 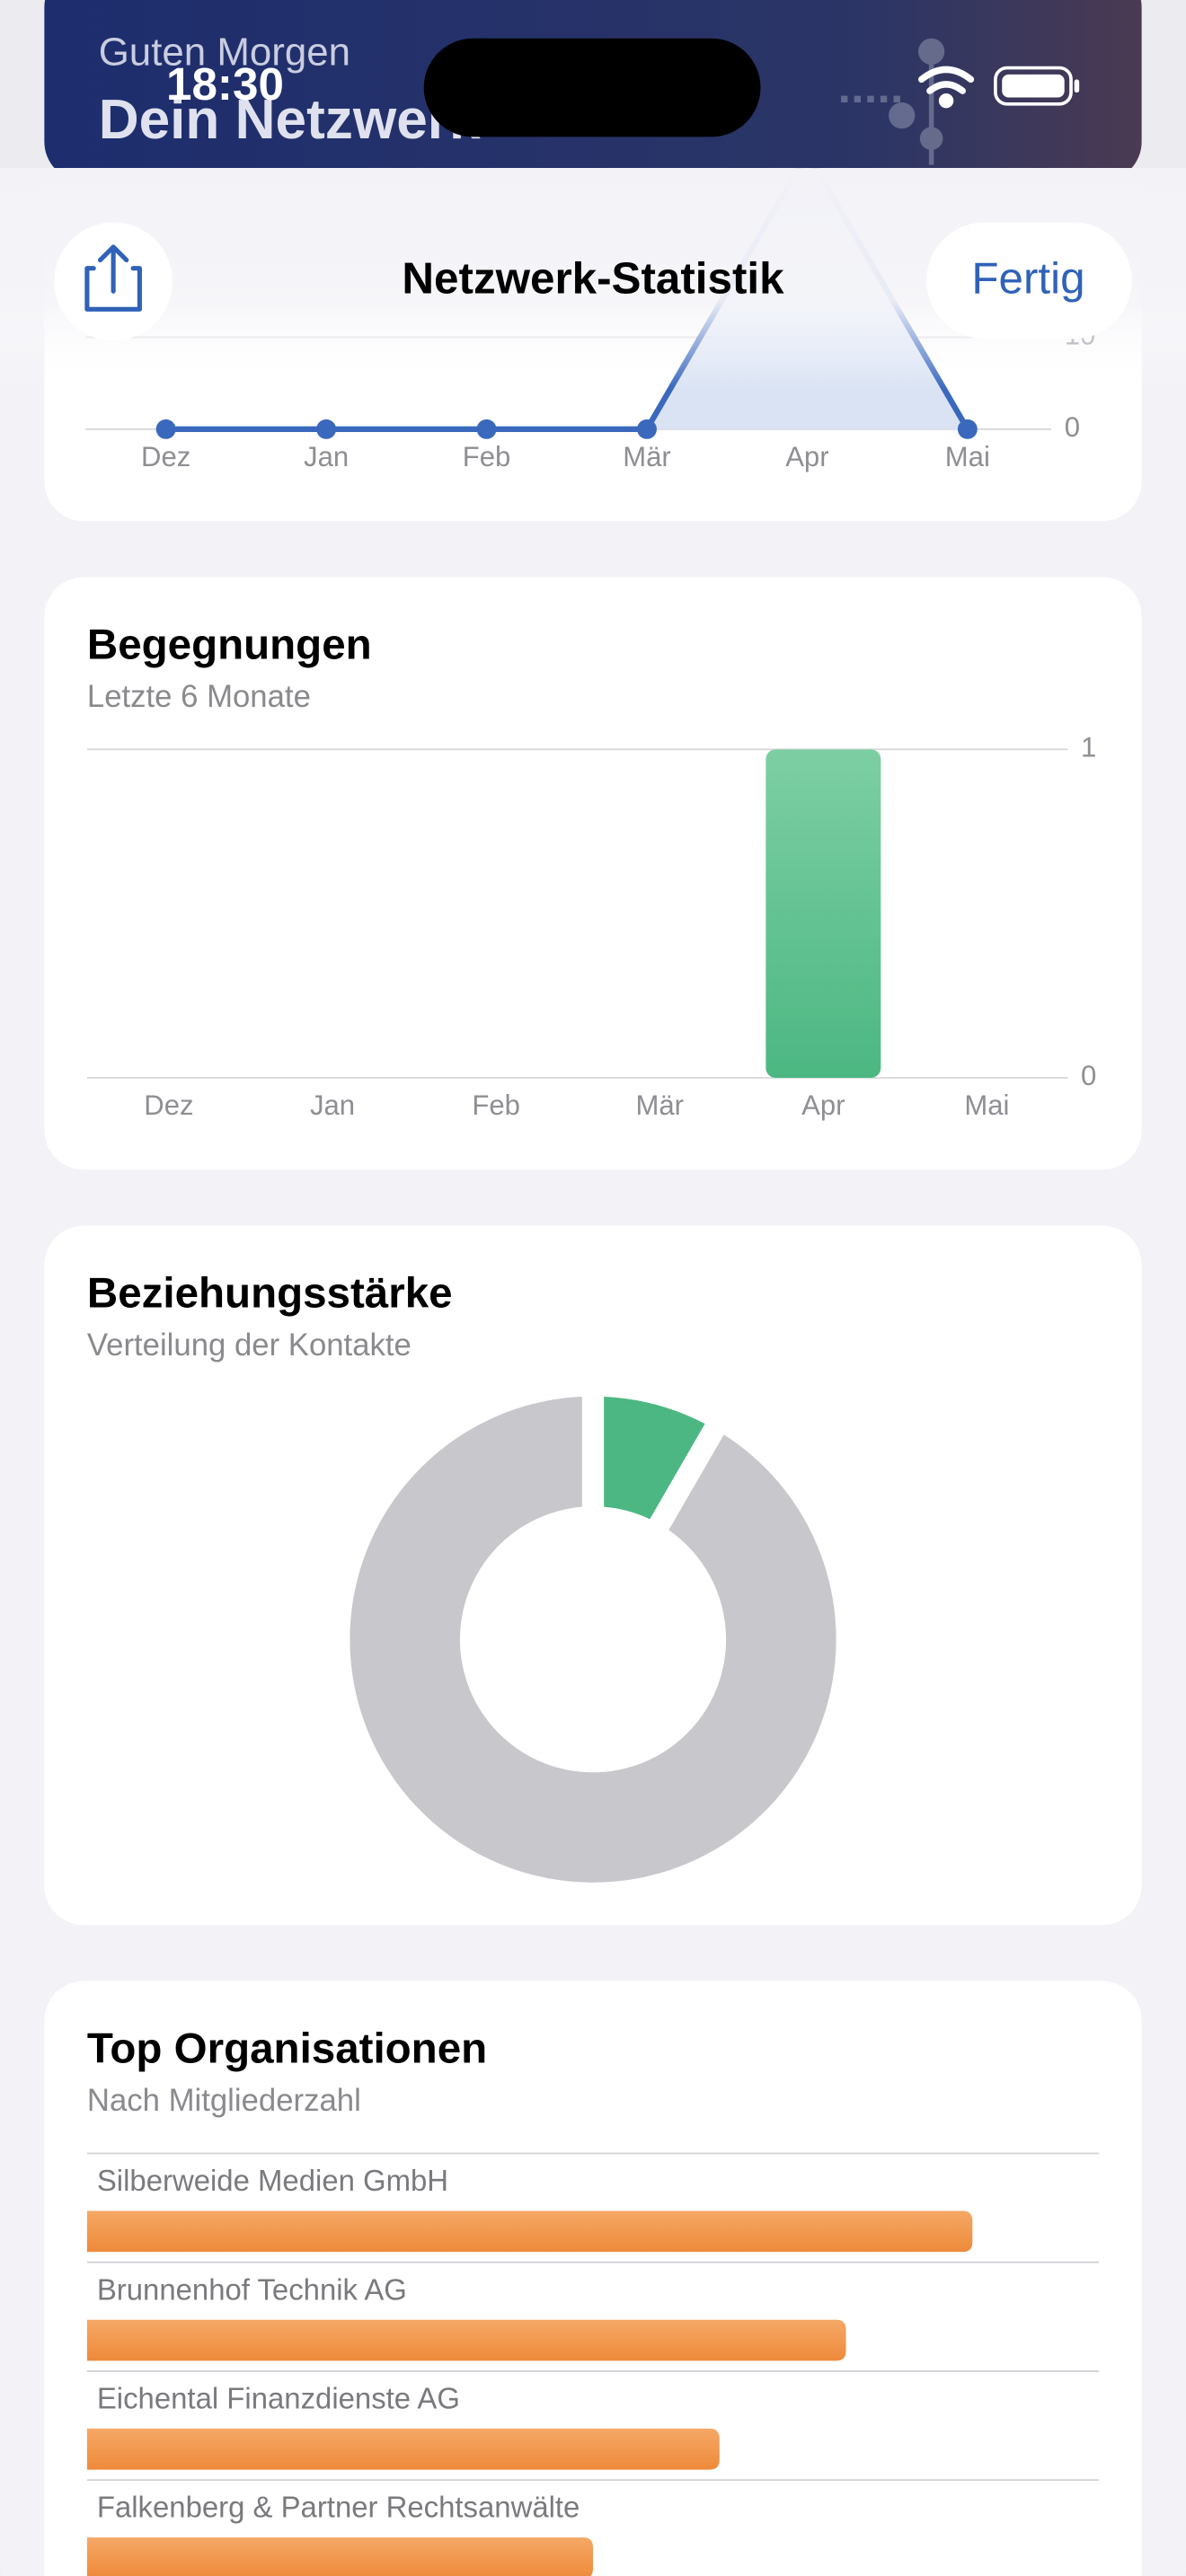 I want to click on card-subtitle: Verteilung der Kontakte, so click(x=249, y=1345).